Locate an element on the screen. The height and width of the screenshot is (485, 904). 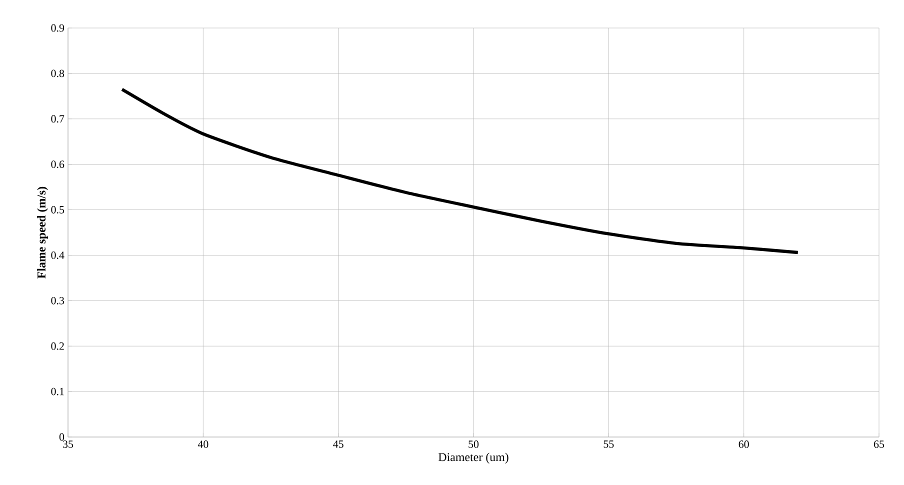
y-tick-label: 0.1 is located at coordinates (57, 392).